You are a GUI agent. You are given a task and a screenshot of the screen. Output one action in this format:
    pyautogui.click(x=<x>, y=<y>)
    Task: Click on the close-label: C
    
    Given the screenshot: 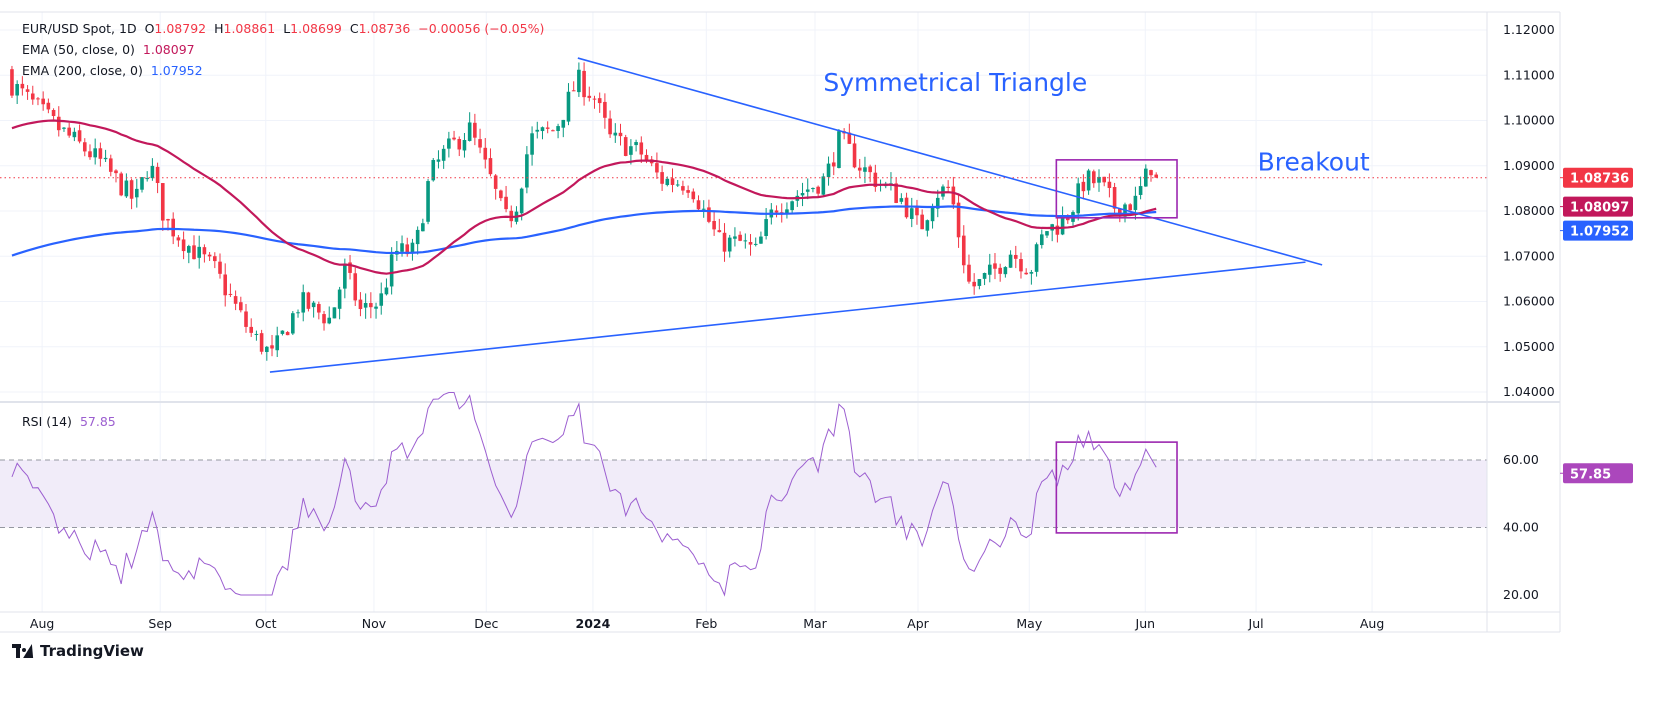 What is the action you would take?
    pyautogui.click(x=354, y=28)
    